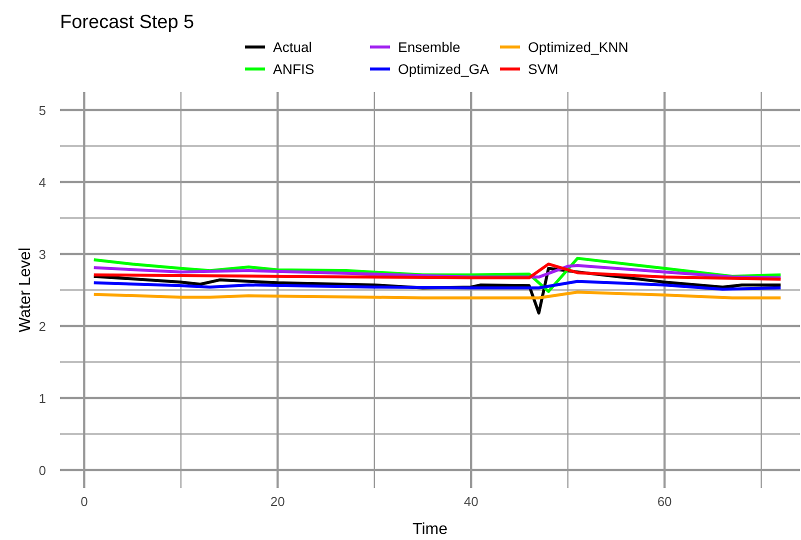  Describe the element at coordinates (42, 470) in the screenshot. I see `y-tick-label: 0` at that location.